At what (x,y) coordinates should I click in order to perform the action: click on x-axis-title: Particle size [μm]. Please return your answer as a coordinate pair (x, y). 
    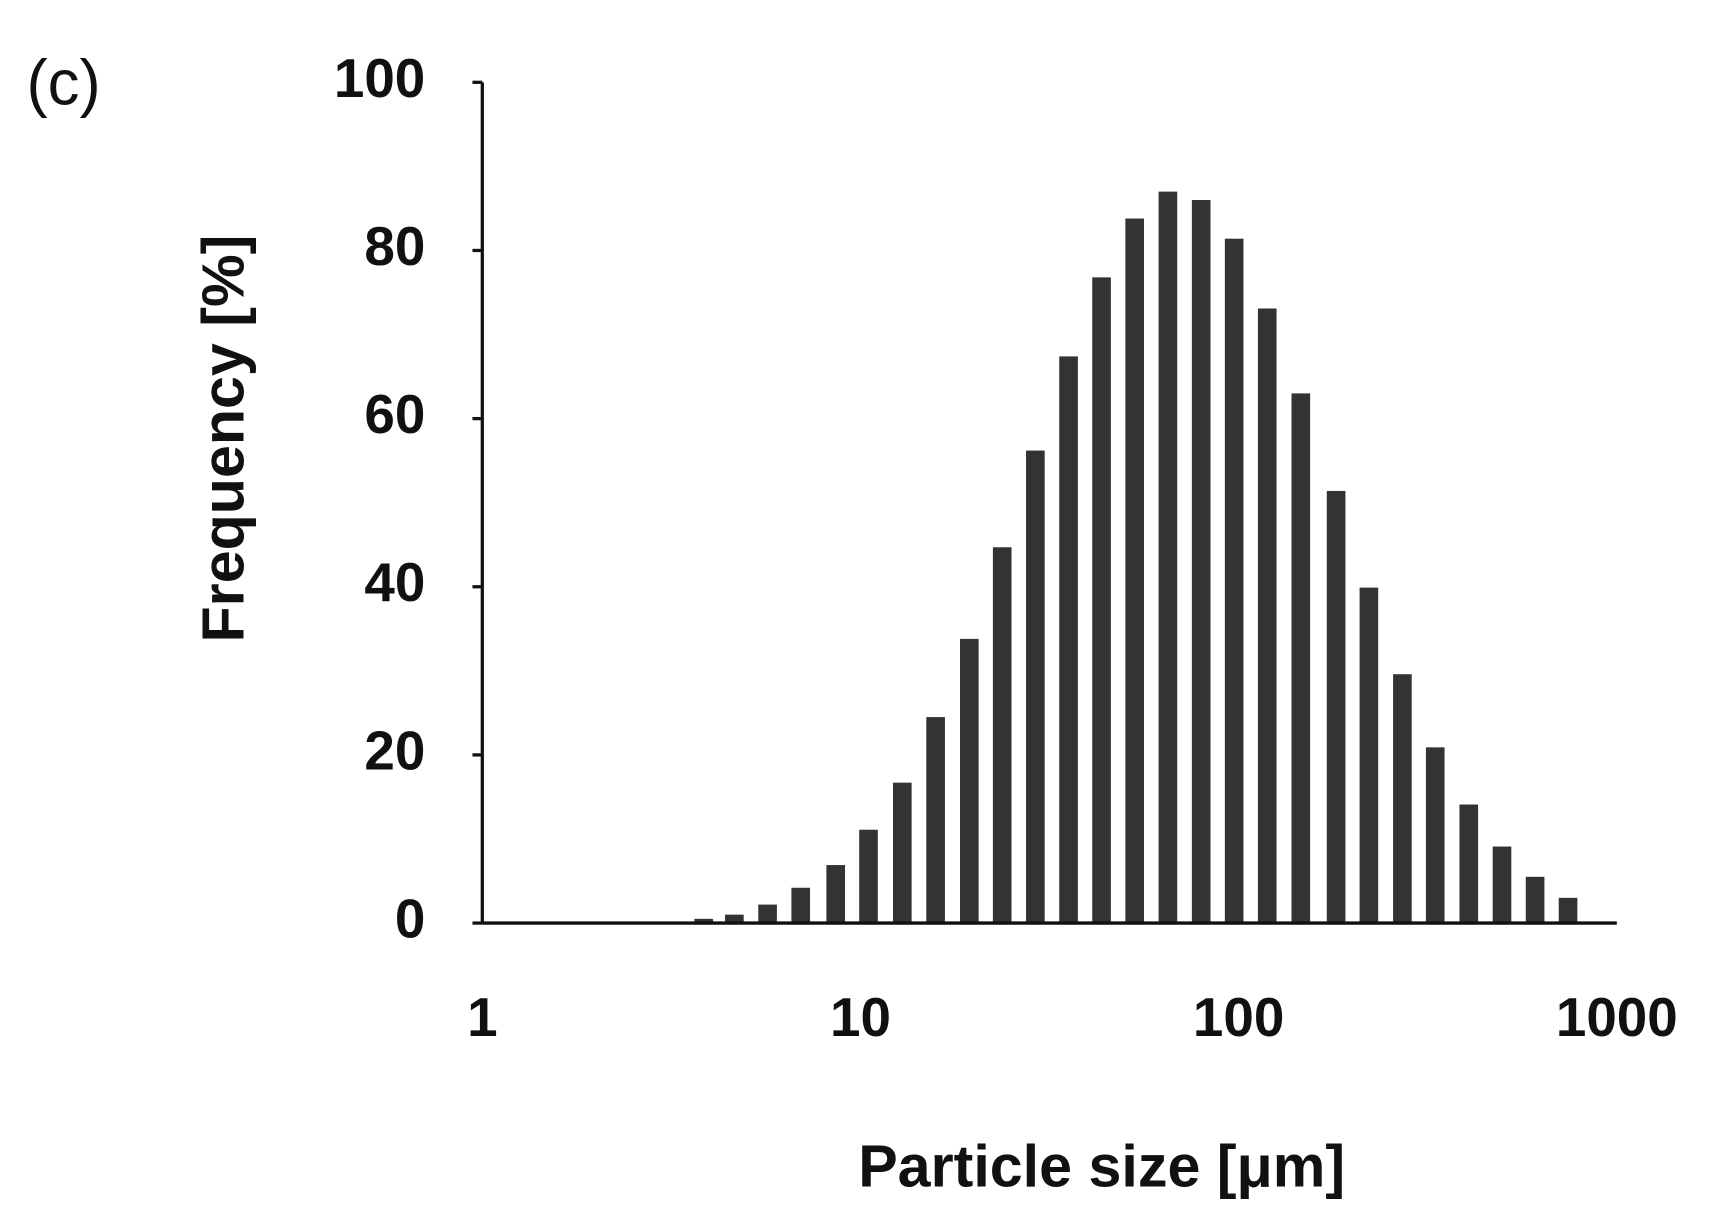
    Looking at the image, I should click on (1101, 1165).